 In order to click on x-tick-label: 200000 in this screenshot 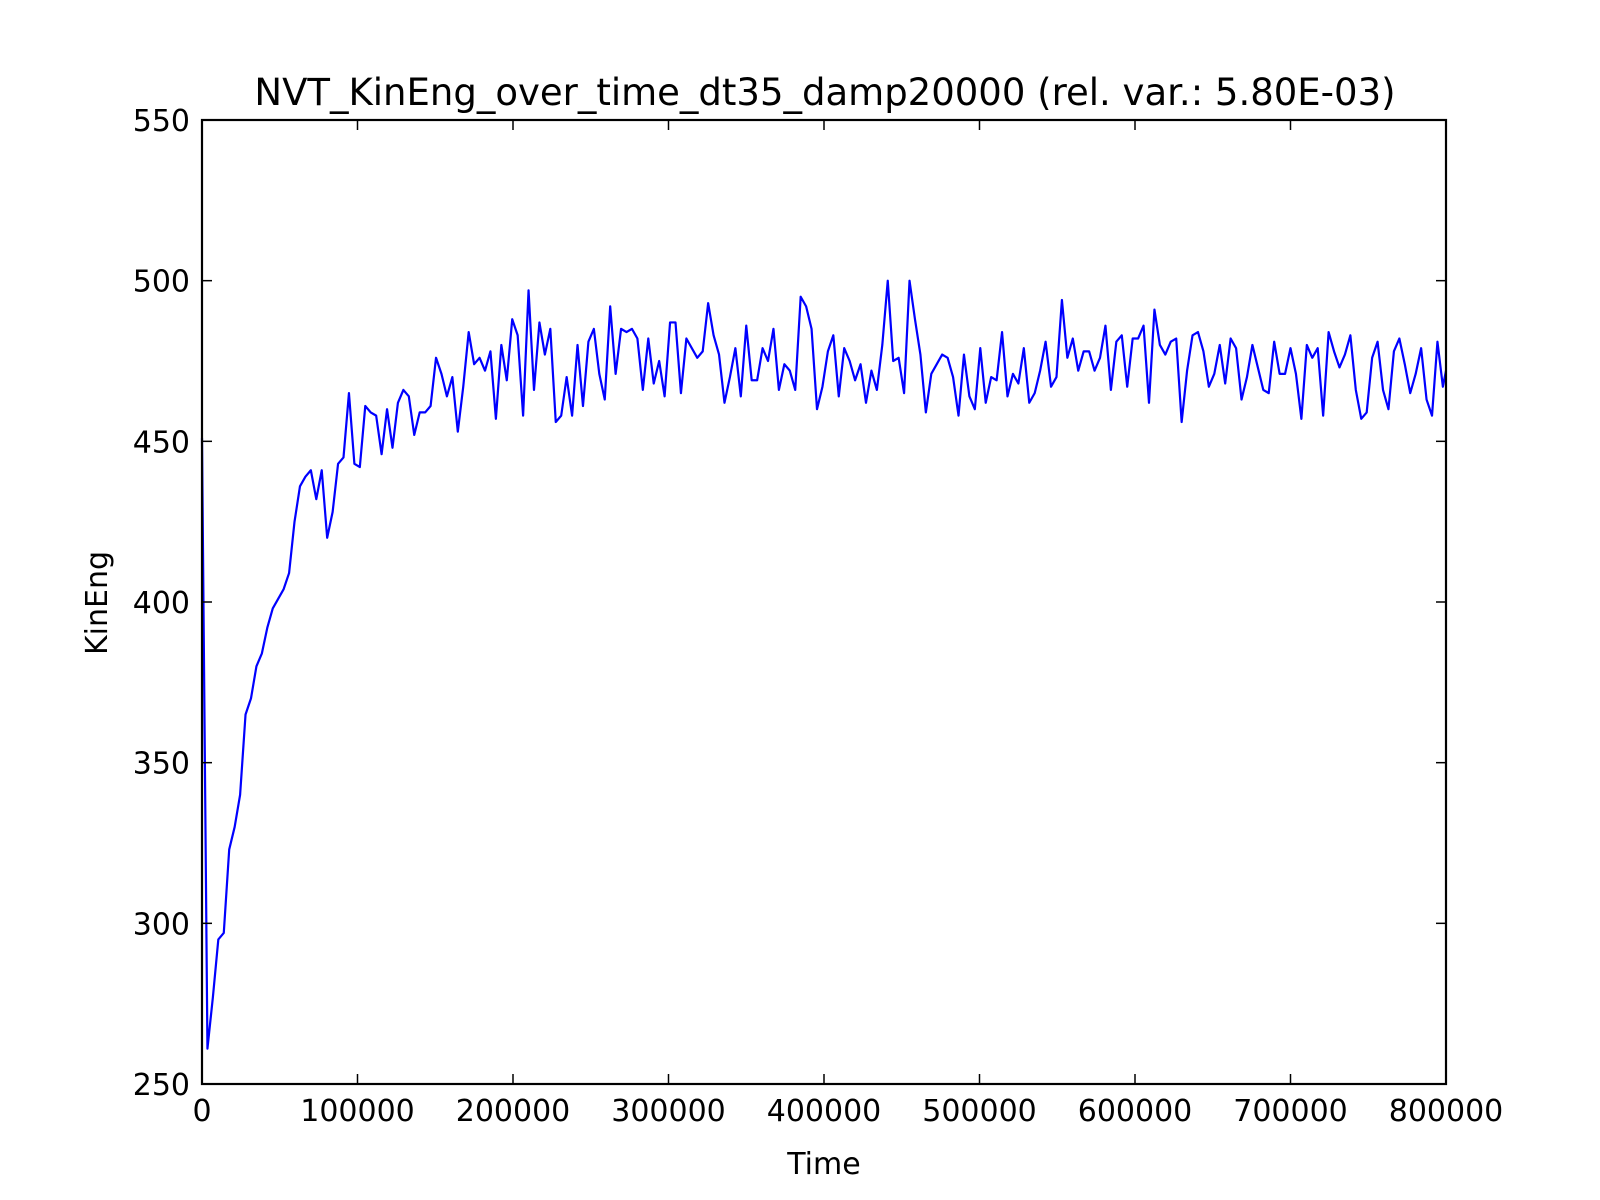, I will do `click(513, 1111)`.